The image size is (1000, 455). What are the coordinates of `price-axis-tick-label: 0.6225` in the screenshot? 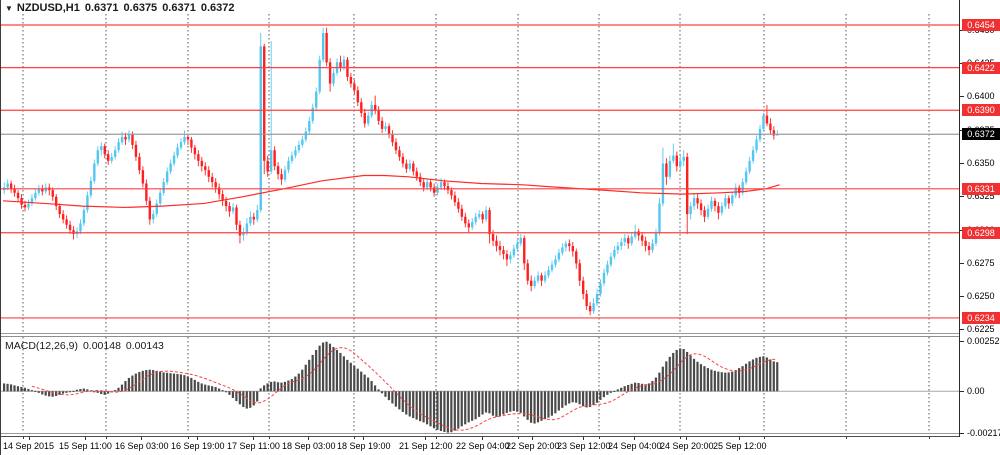 It's located at (981, 329).